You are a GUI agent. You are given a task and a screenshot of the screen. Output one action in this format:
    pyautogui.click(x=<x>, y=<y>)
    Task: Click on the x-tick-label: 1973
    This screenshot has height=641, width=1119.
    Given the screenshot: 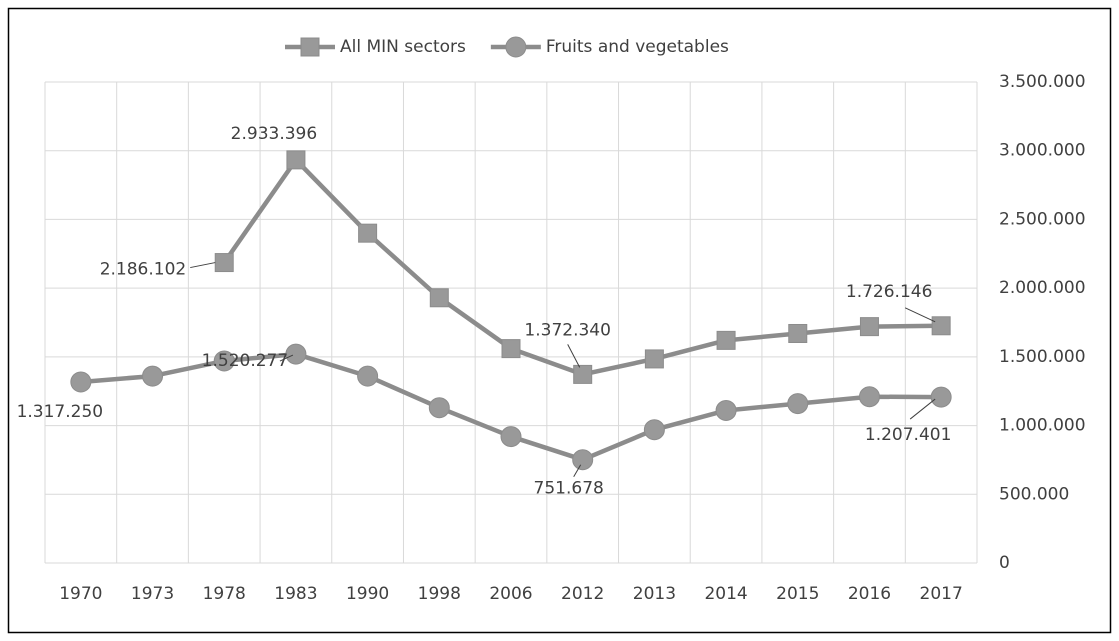 What is the action you would take?
    pyautogui.click(x=152, y=594)
    